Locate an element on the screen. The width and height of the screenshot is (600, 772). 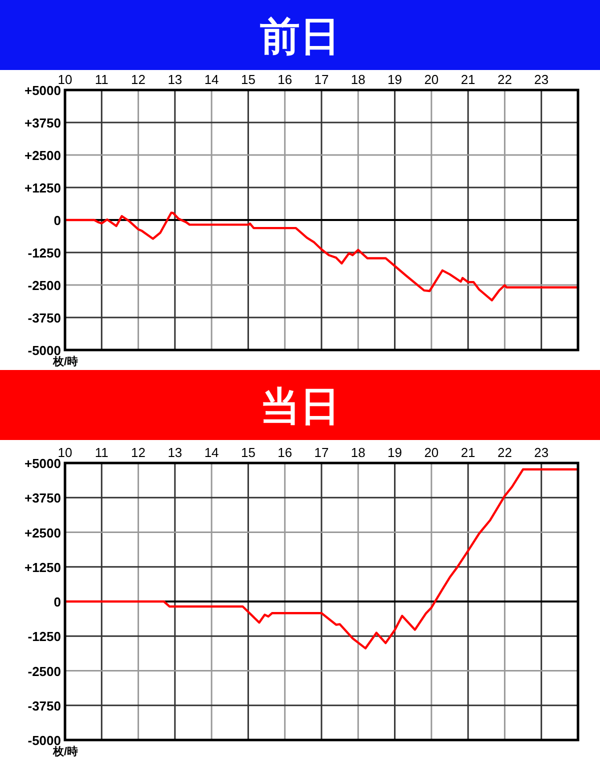
line-series is located at coordinates (322, 257).